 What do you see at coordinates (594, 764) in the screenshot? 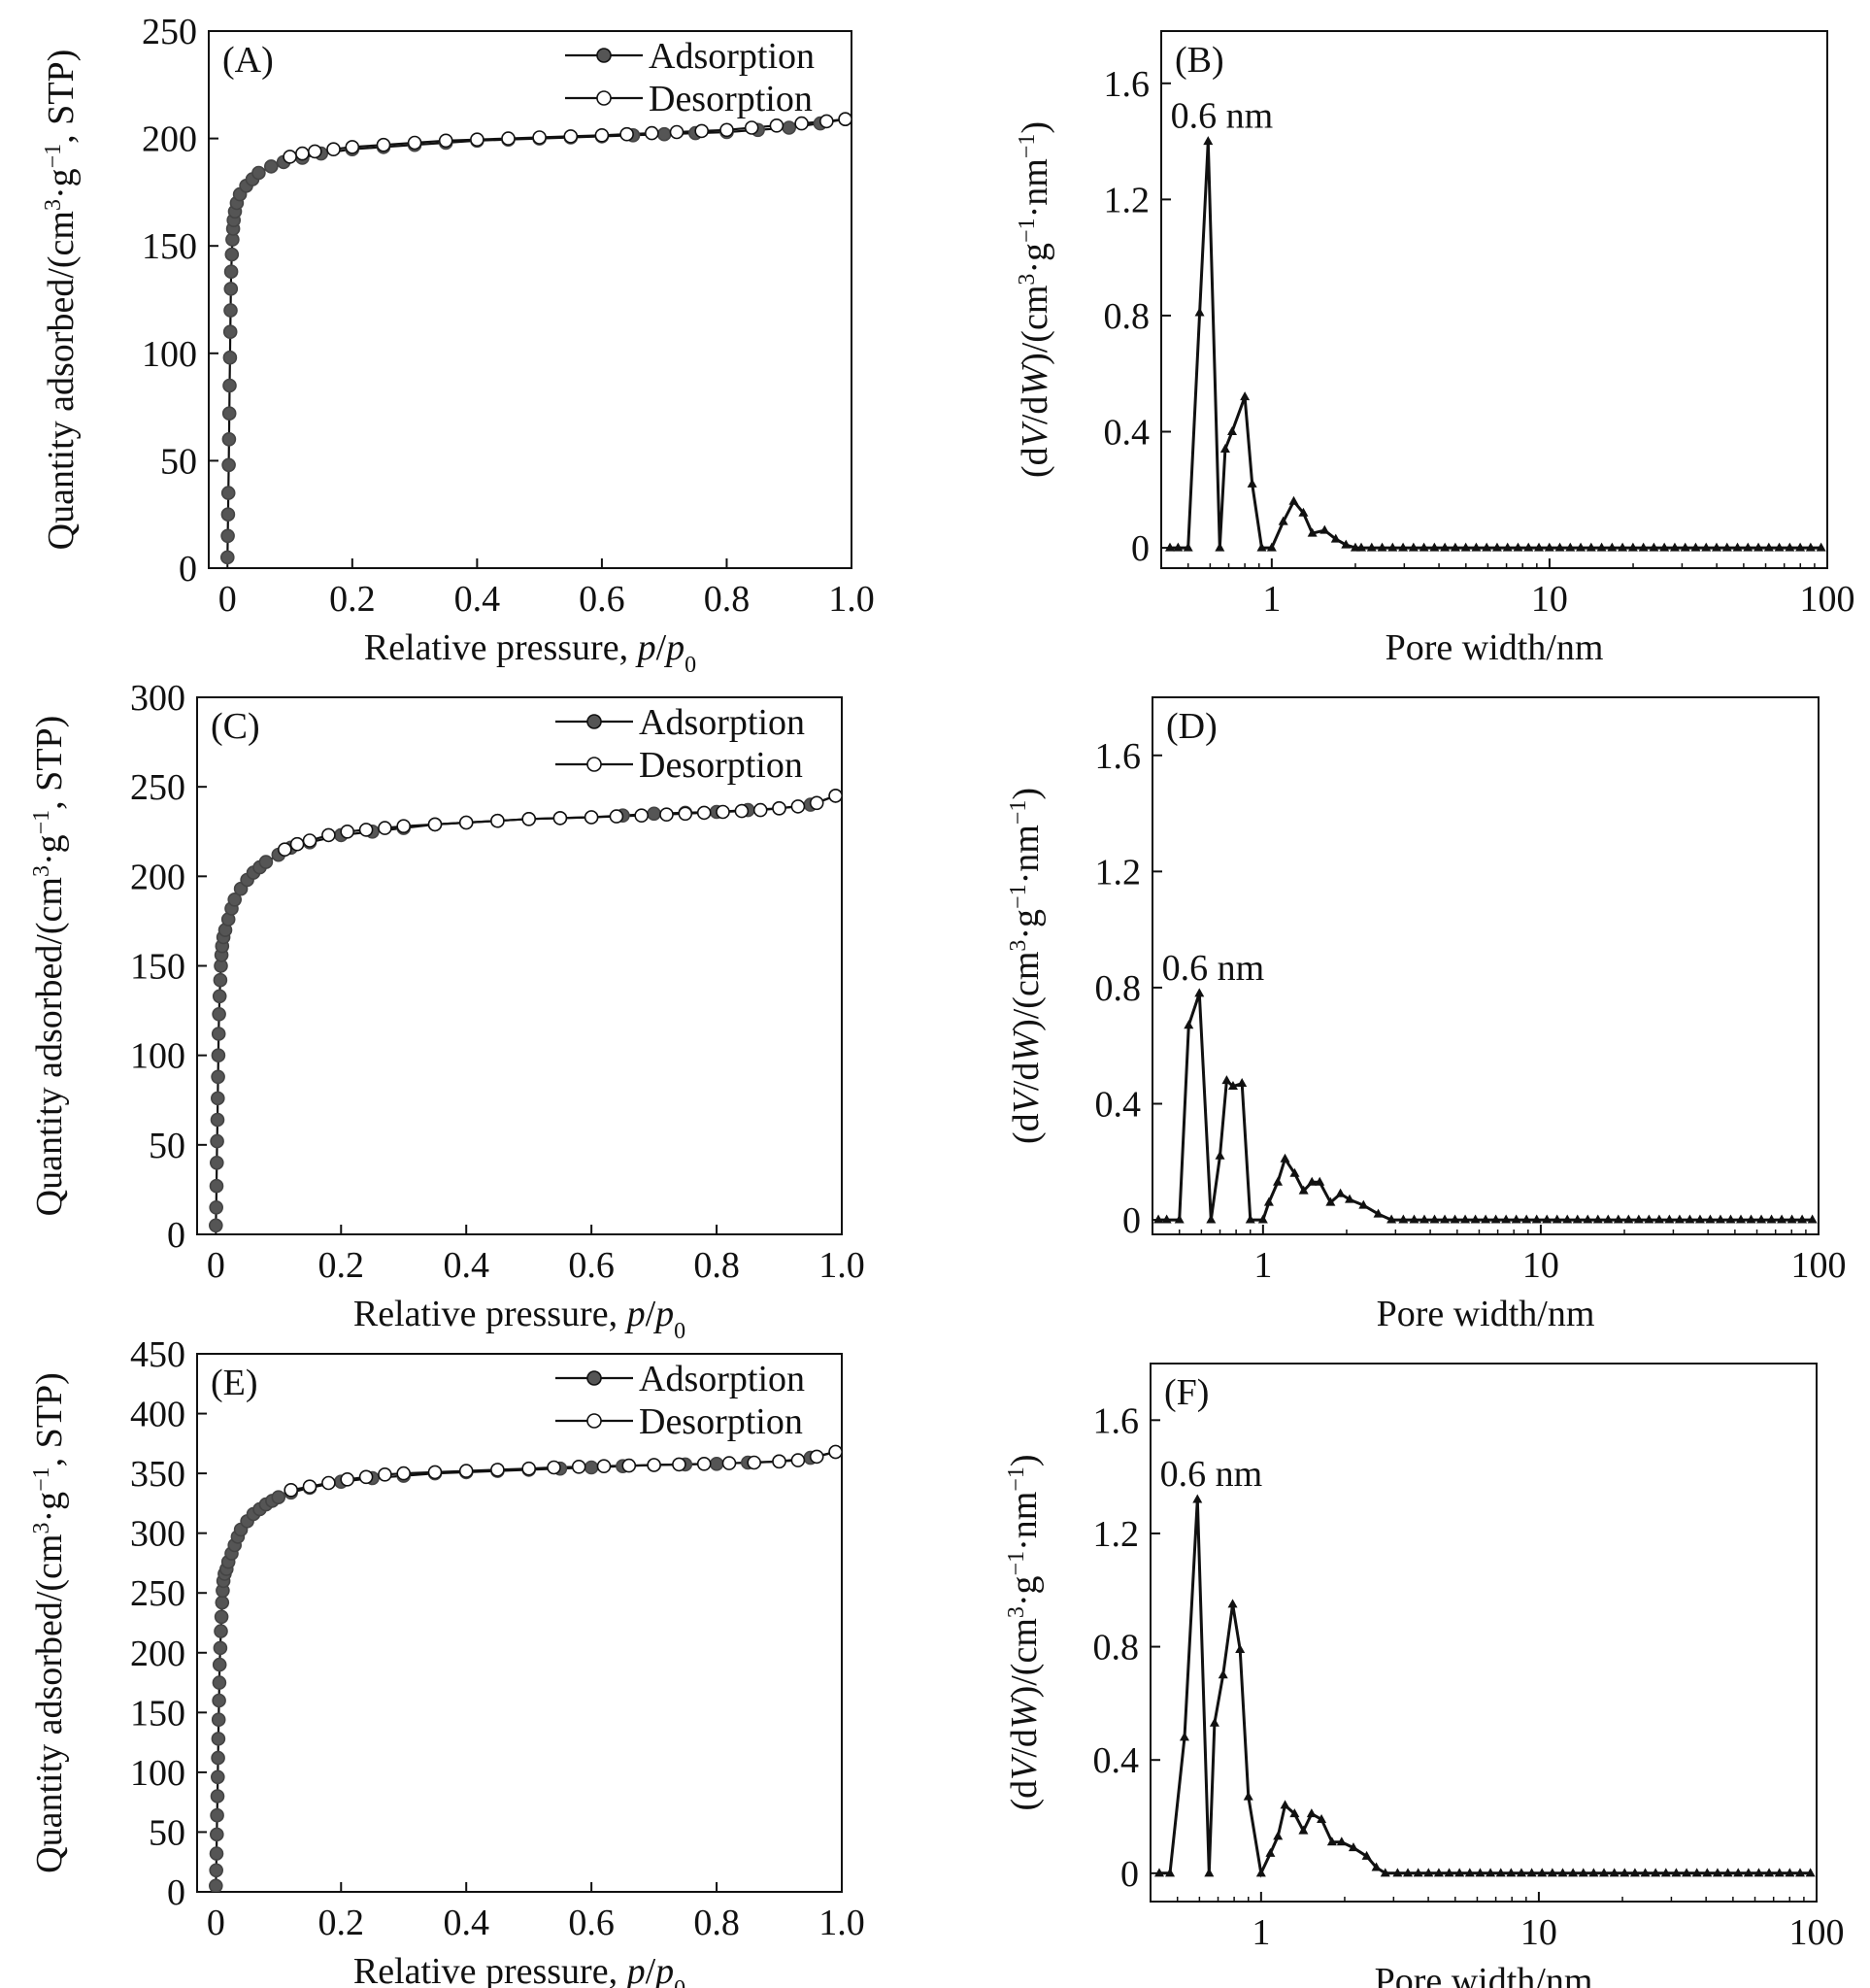
I see `legend-marker` at bounding box center [594, 764].